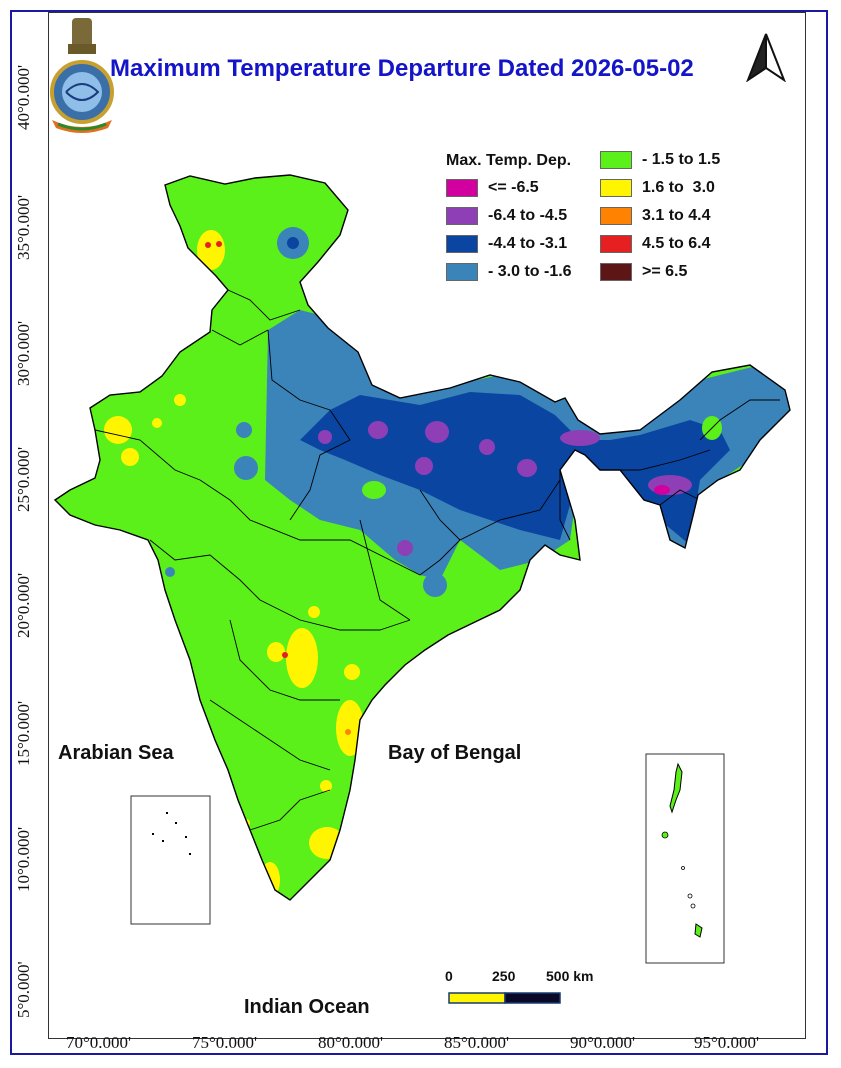 Image resolution: width=841 pixels, height=1068 pixels. I want to click on legend-item-le-neg6-5: <= -6.5, so click(492, 188).